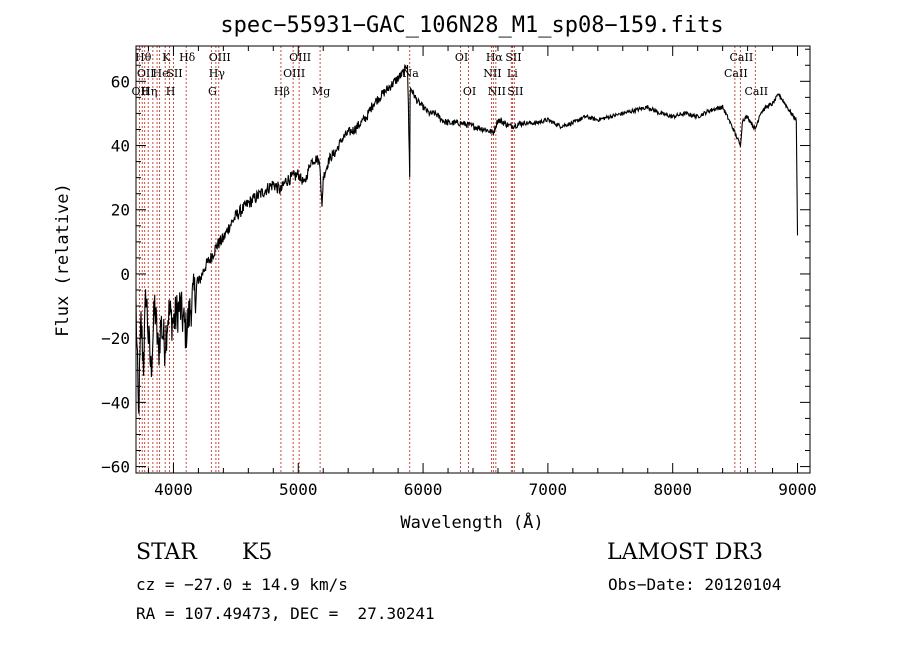  Describe the element at coordinates (423, 489) in the screenshot. I see `x-tick-label: 6000` at that location.